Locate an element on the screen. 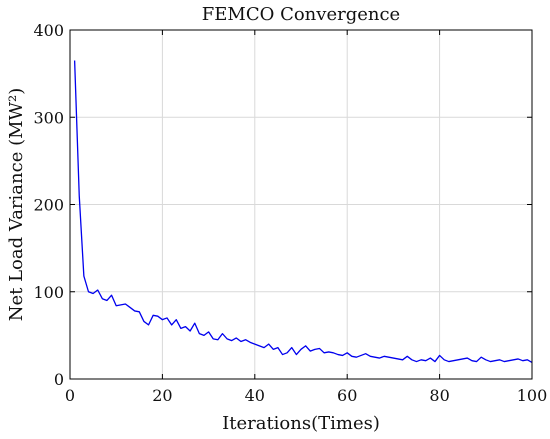  x-tick-label: 0 is located at coordinates (70, 395).